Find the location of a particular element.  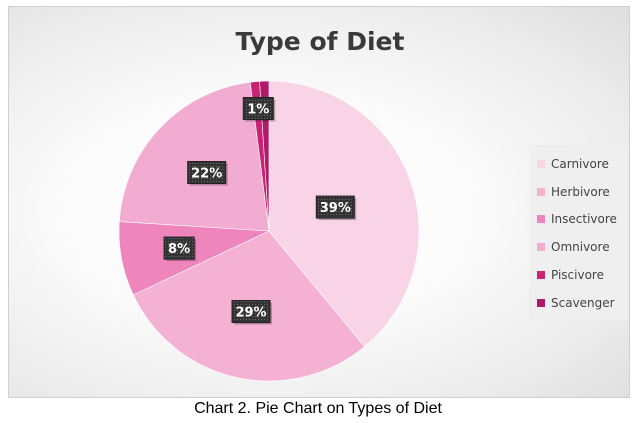

legend-label: Insectivore is located at coordinates (584, 219).